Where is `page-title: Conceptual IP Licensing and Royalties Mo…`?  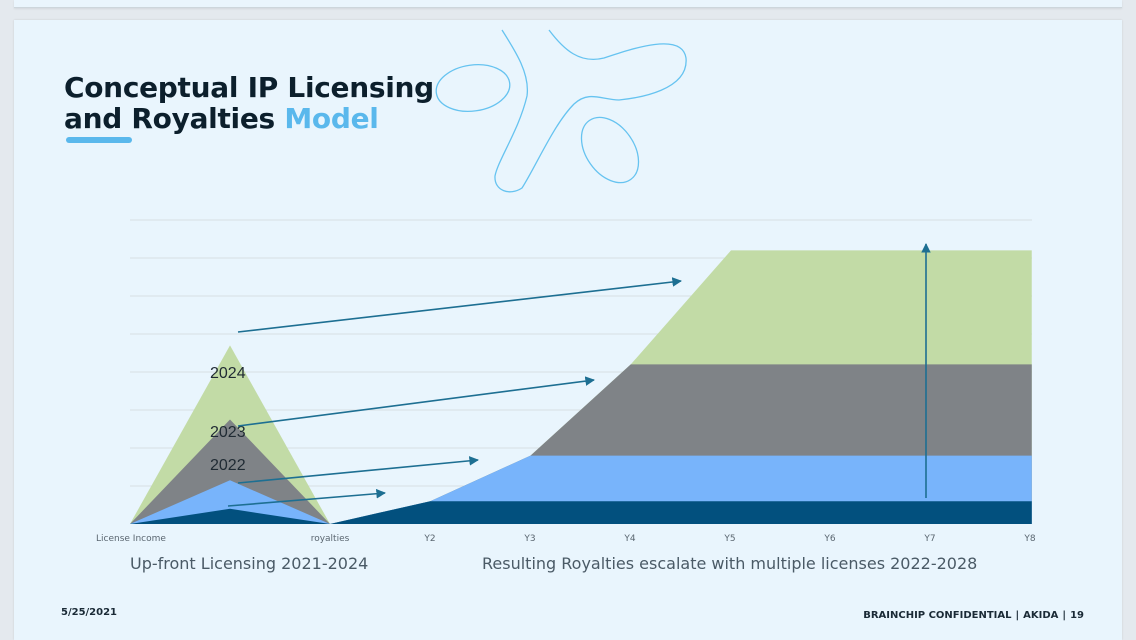
page-title: Conceptual IP Licensing and Royalties Mo… is located at coordinates (249, 103).